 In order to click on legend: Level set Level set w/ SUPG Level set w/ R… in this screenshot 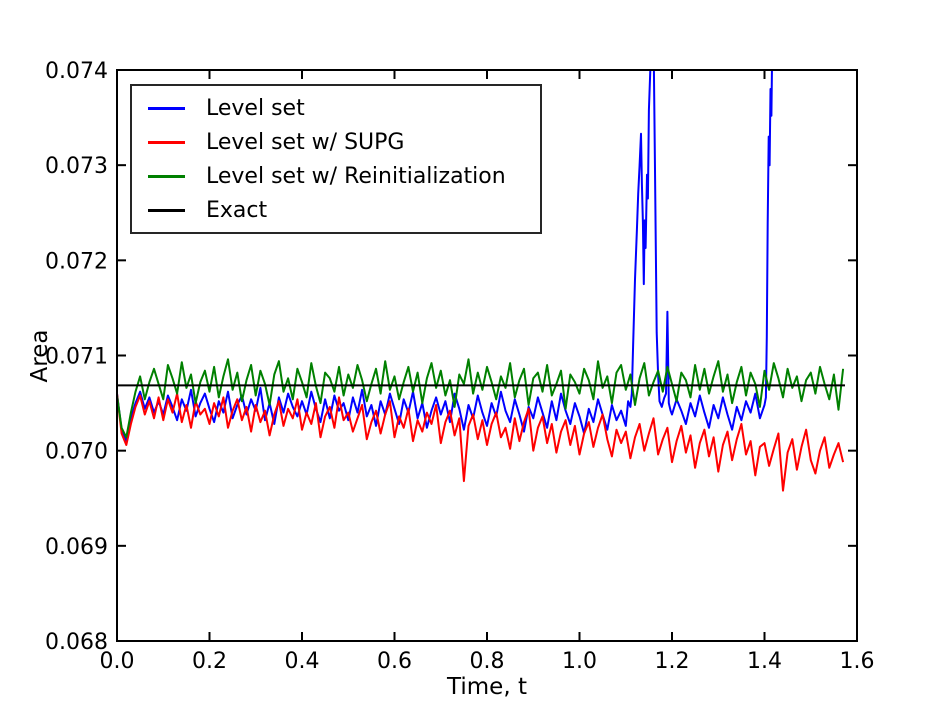, I will do `click(336, 159)`.